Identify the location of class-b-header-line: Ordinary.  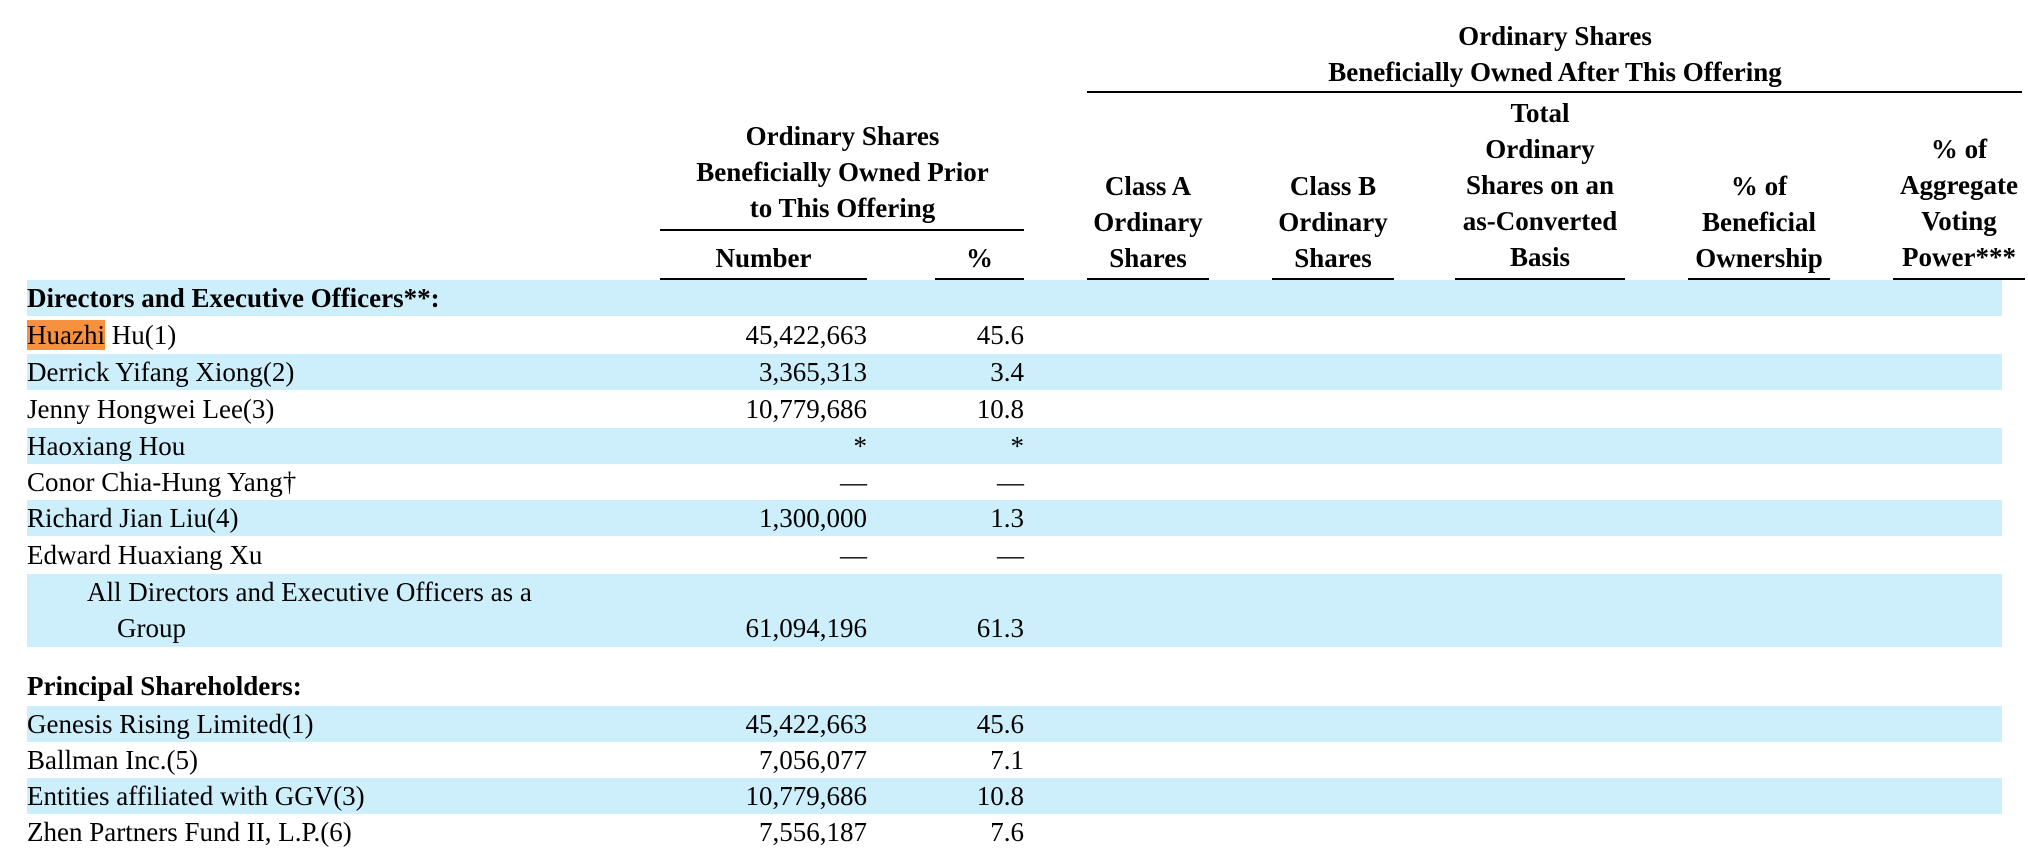
(1333, 222).